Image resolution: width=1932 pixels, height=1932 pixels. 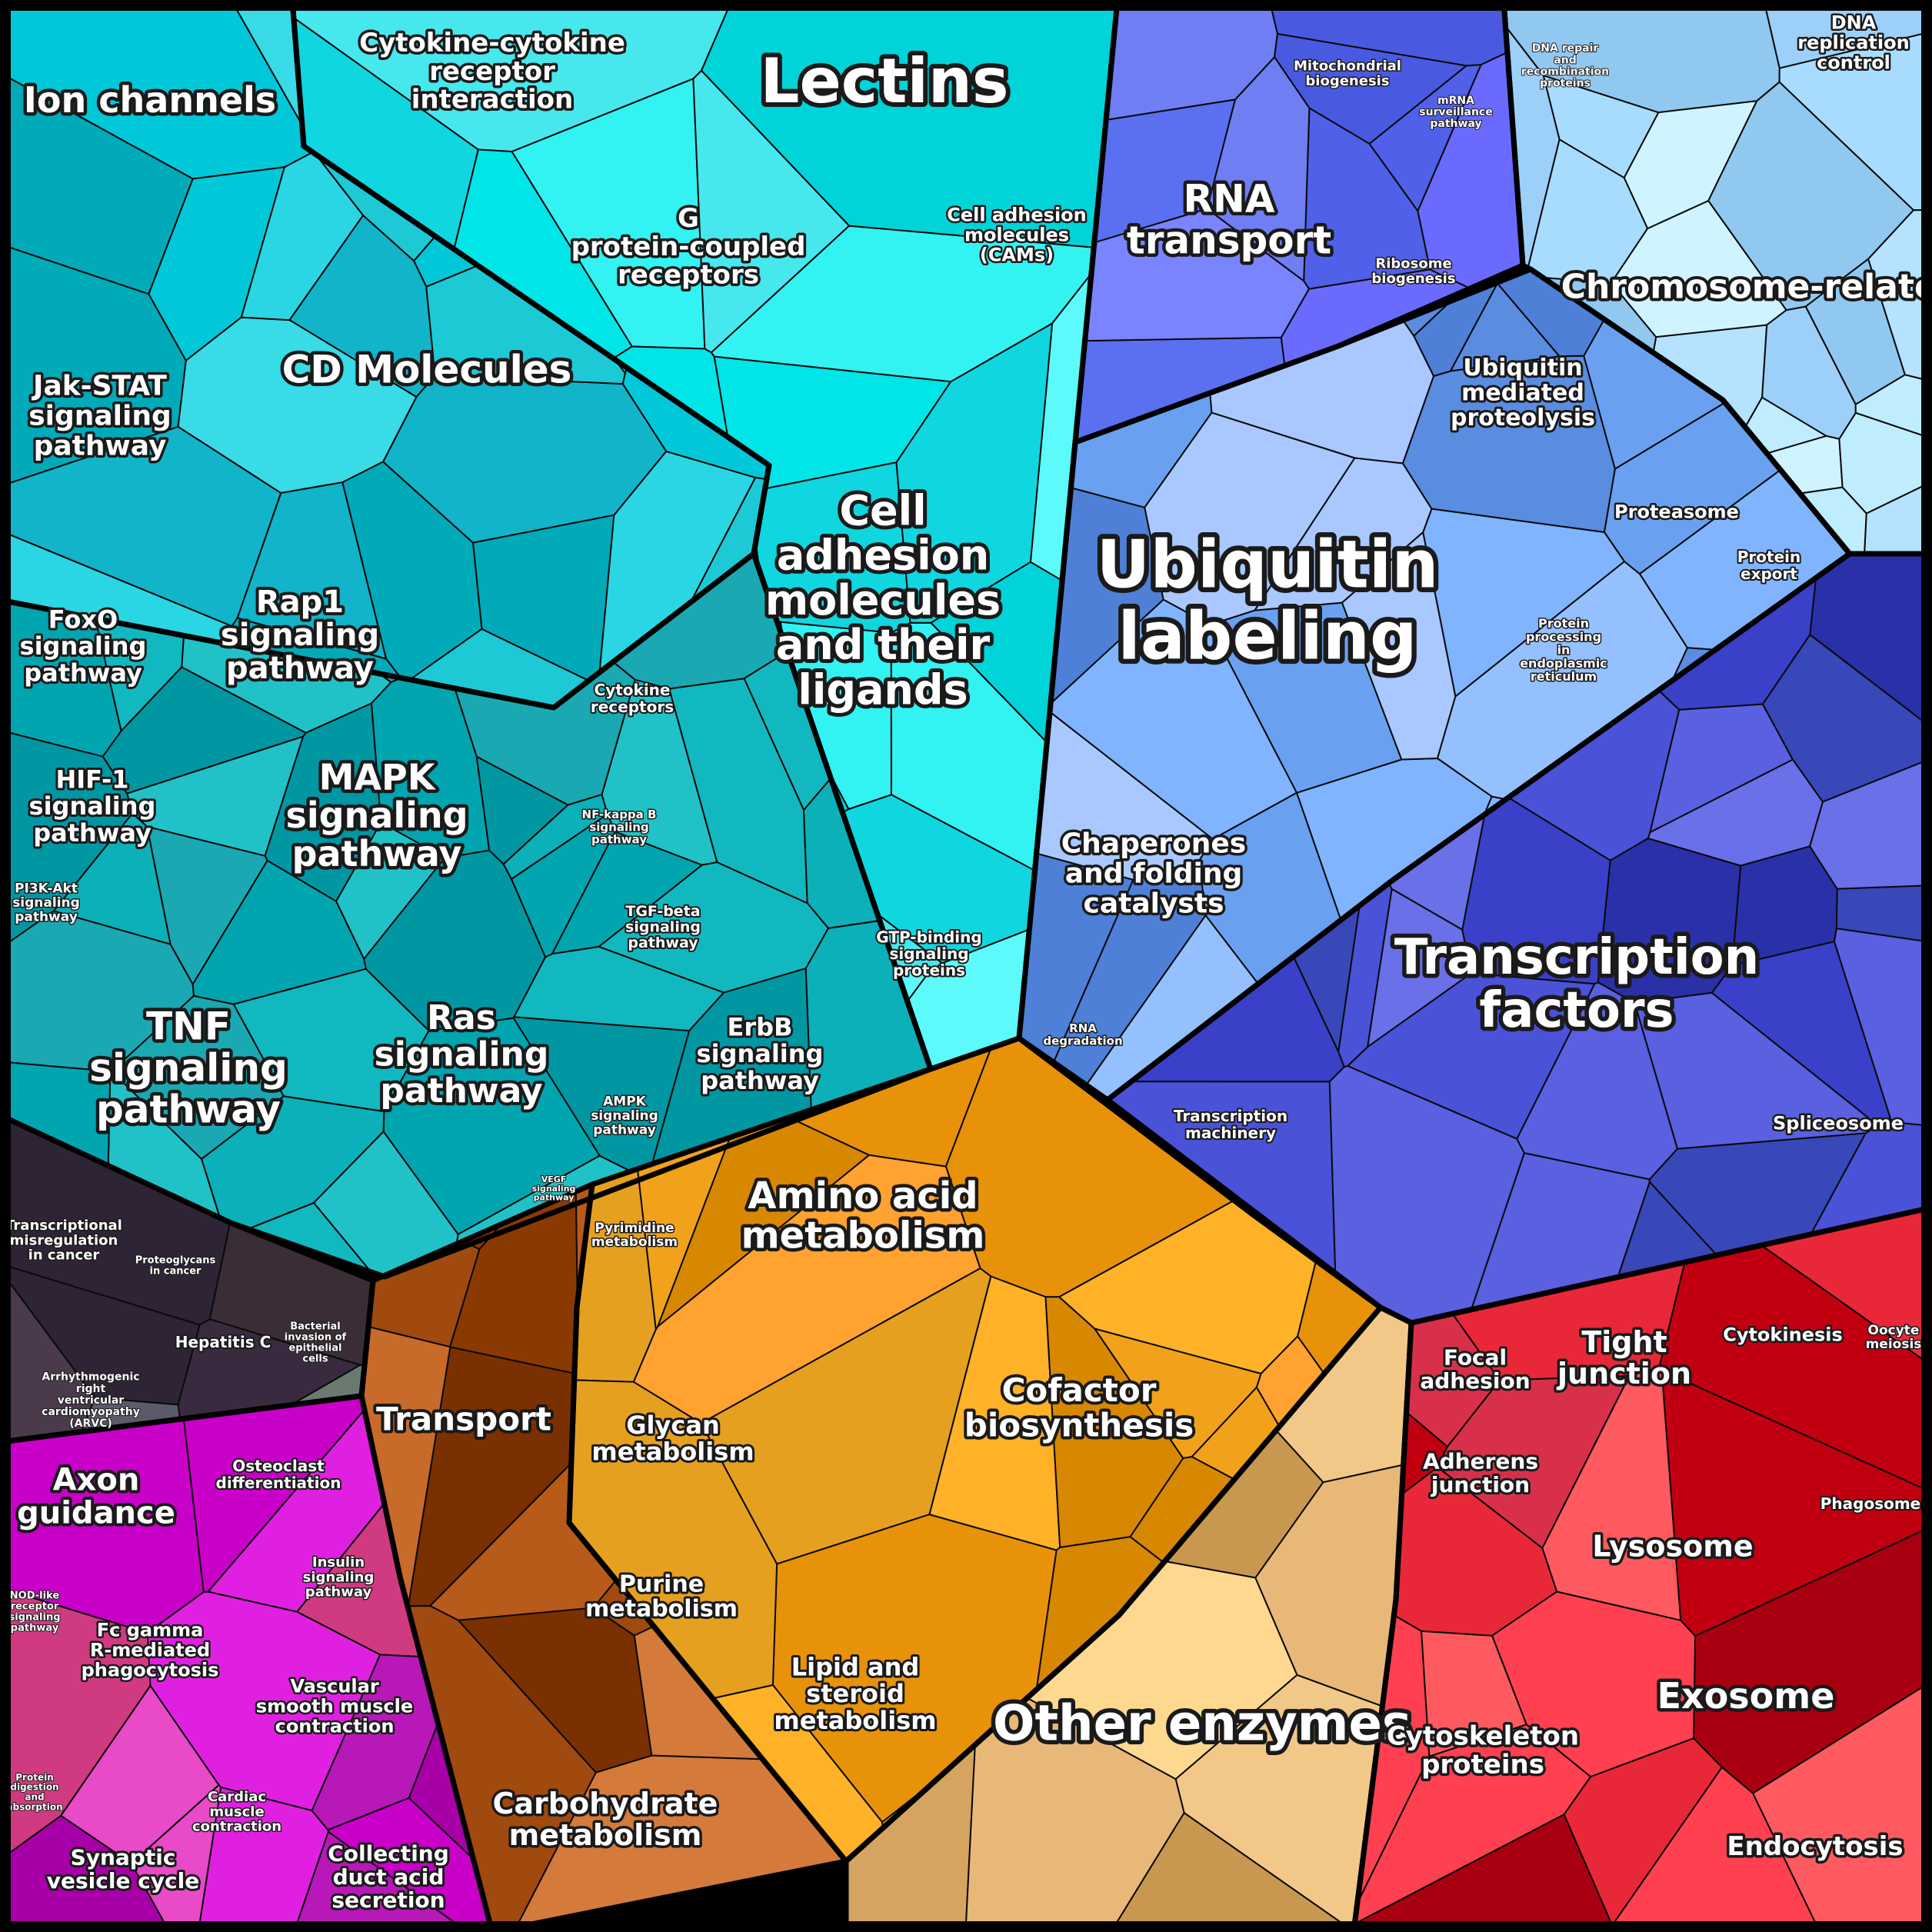 I want to click on cell-red, so click(x=1594, y=1684).